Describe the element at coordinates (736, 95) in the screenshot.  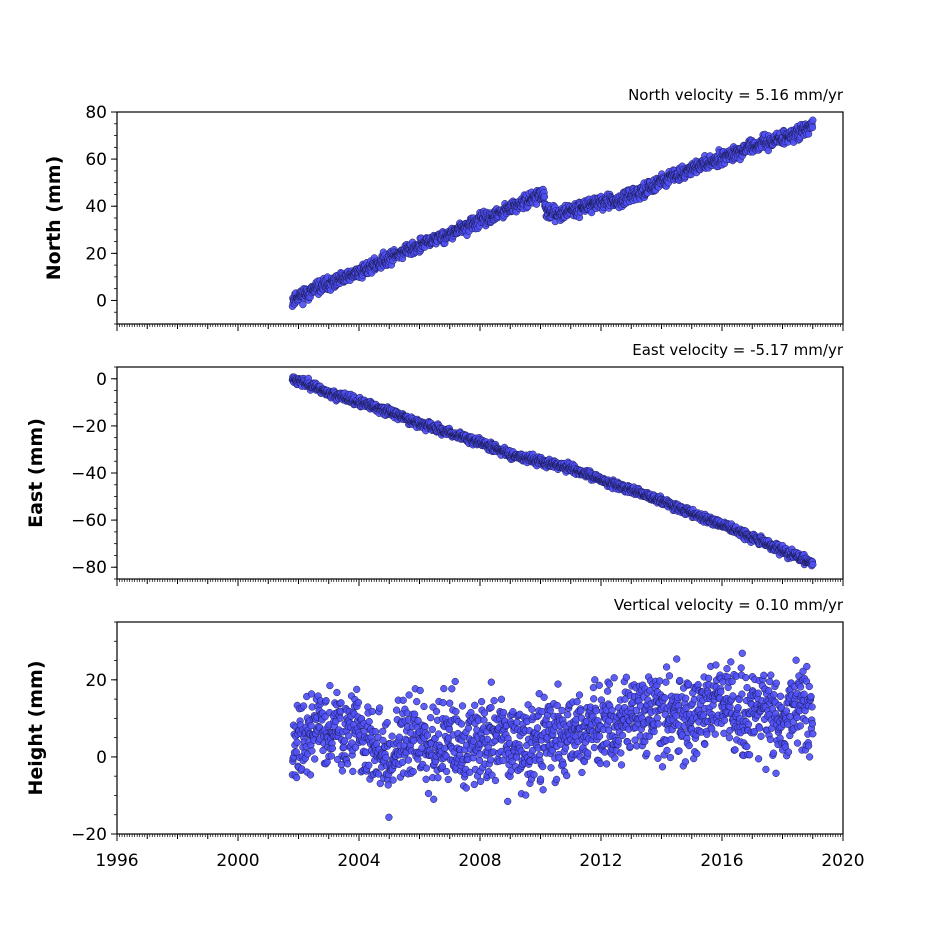
I see `north-title: North velocity = 5.16 mm/yr` at that location.